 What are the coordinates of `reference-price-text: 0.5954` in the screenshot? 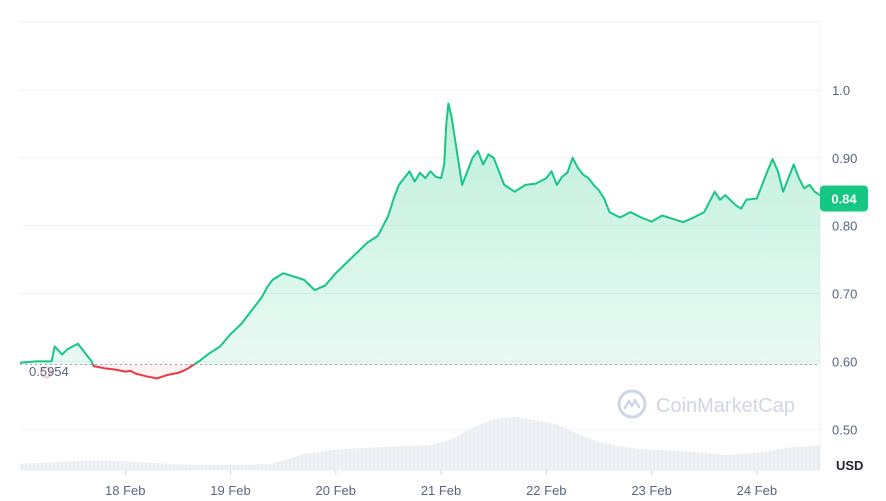 It's located at (49, 371).